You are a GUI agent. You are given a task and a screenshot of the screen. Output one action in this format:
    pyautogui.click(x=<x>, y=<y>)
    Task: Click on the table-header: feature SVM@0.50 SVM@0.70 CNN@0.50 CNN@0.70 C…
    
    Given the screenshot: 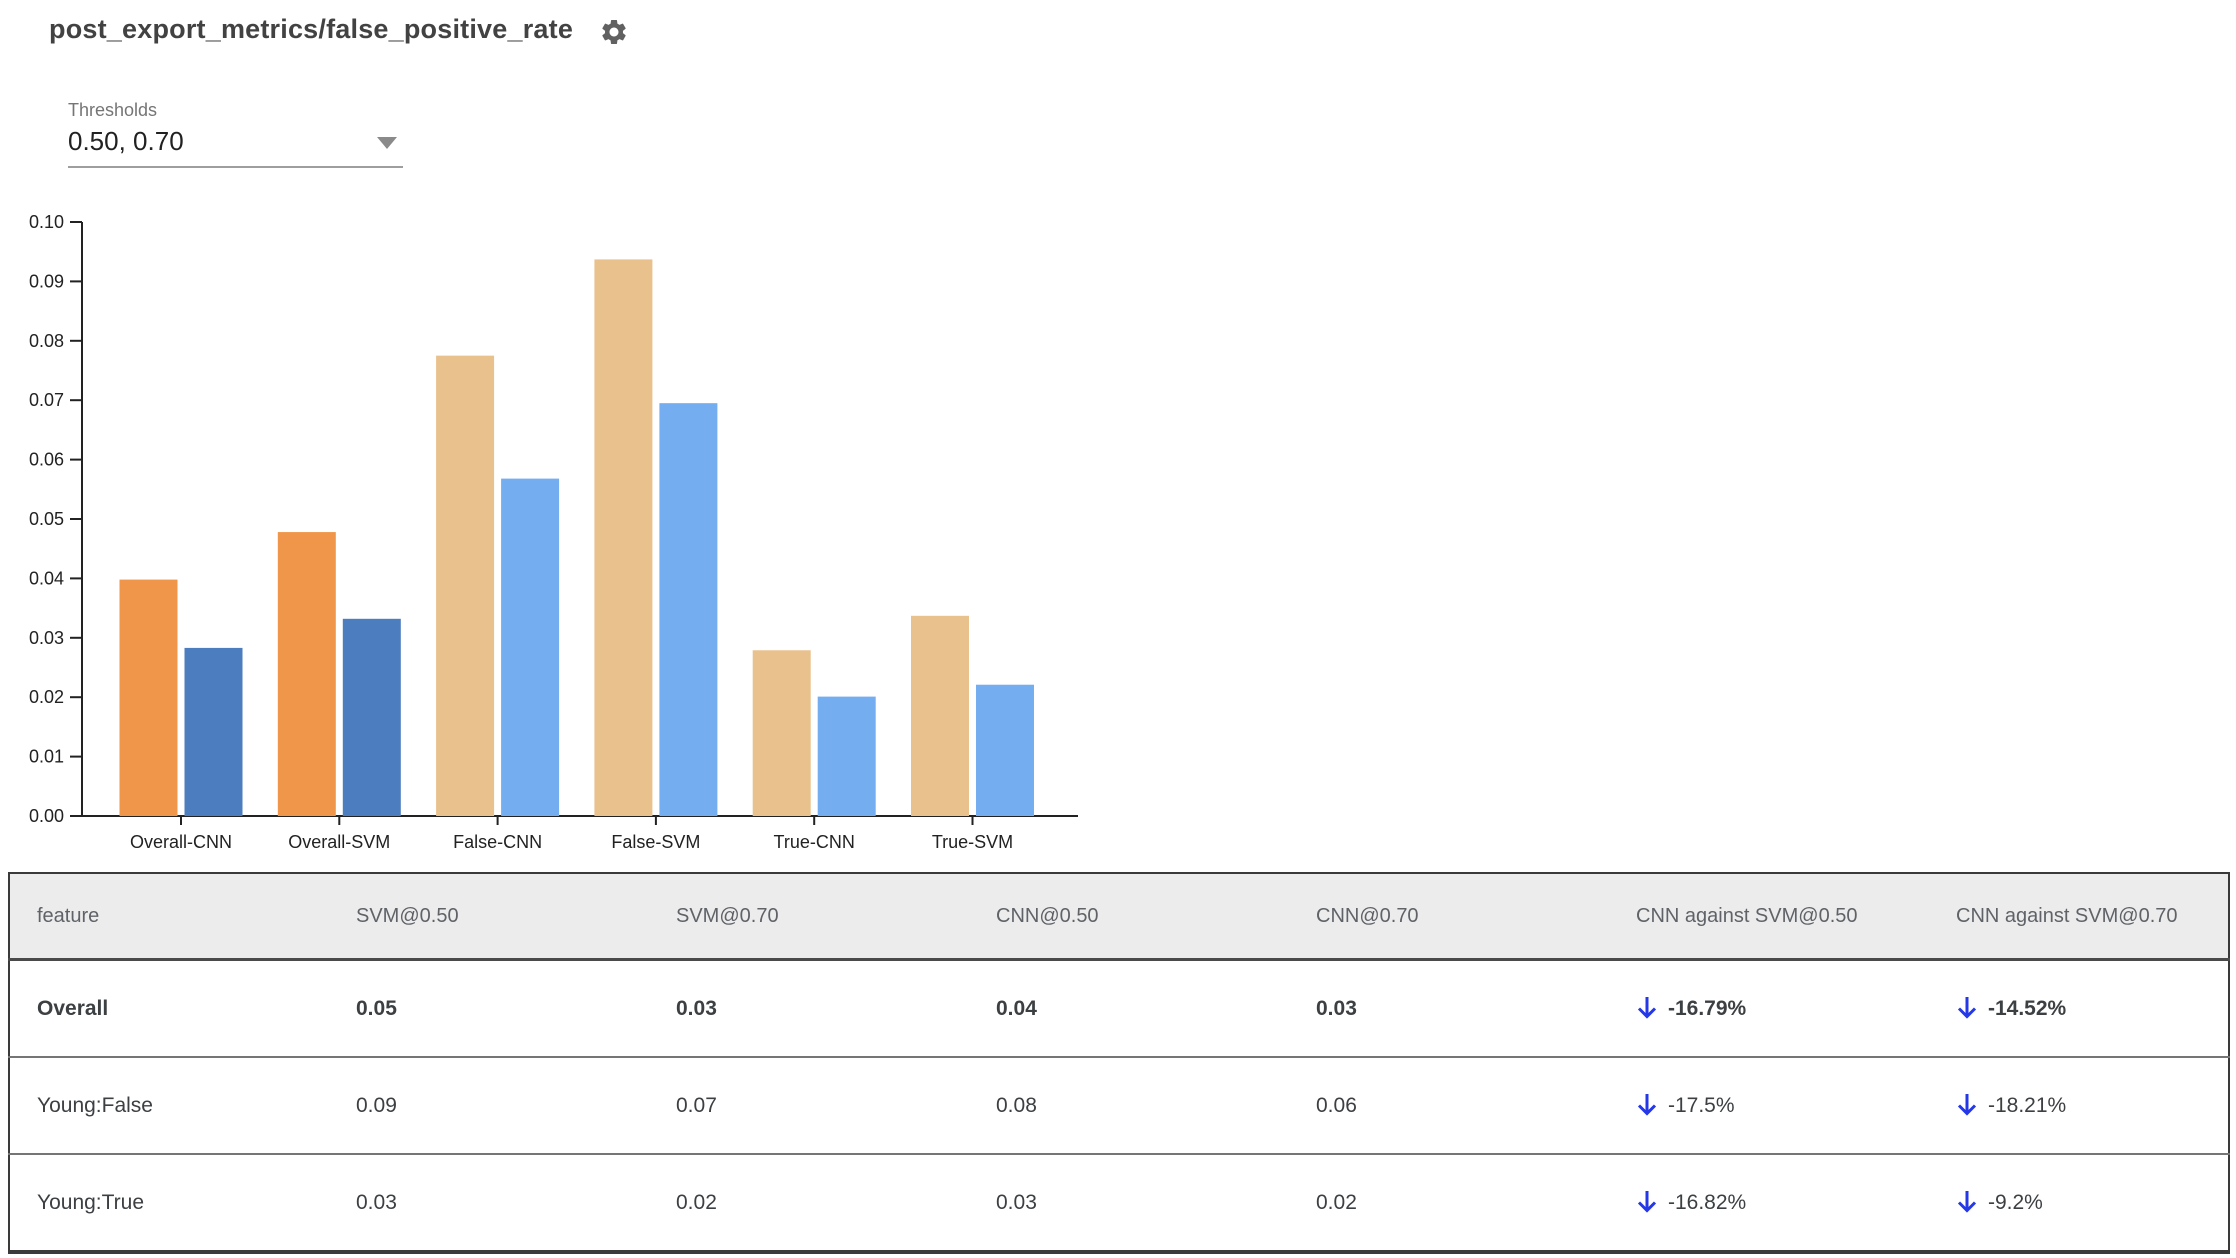 What is the action you would take?
    pyautogui.click(x=1119, y=917)
    